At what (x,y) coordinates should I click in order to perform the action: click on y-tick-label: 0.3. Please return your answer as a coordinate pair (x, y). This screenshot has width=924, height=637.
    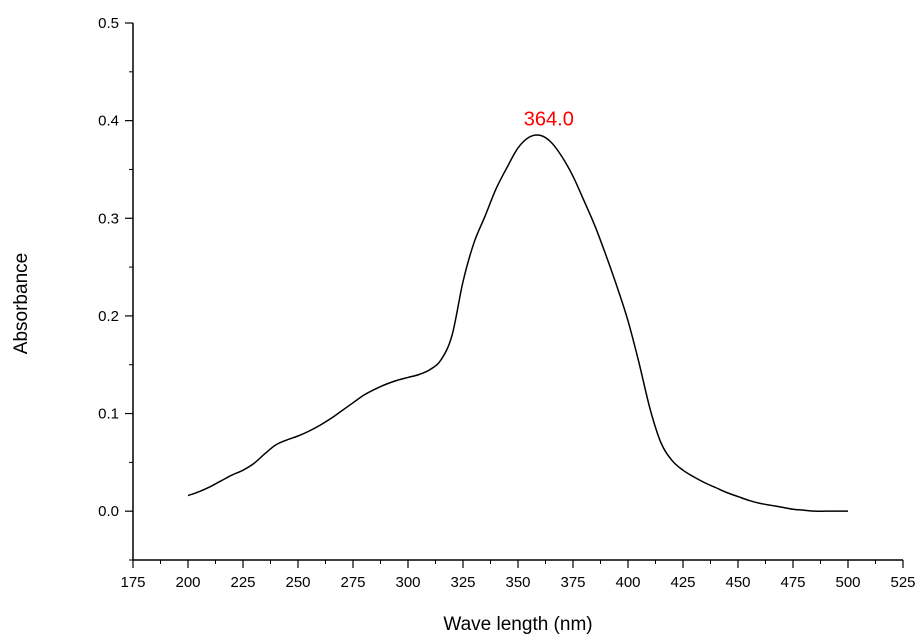
    Looking at the image, I should click on (108, 218).